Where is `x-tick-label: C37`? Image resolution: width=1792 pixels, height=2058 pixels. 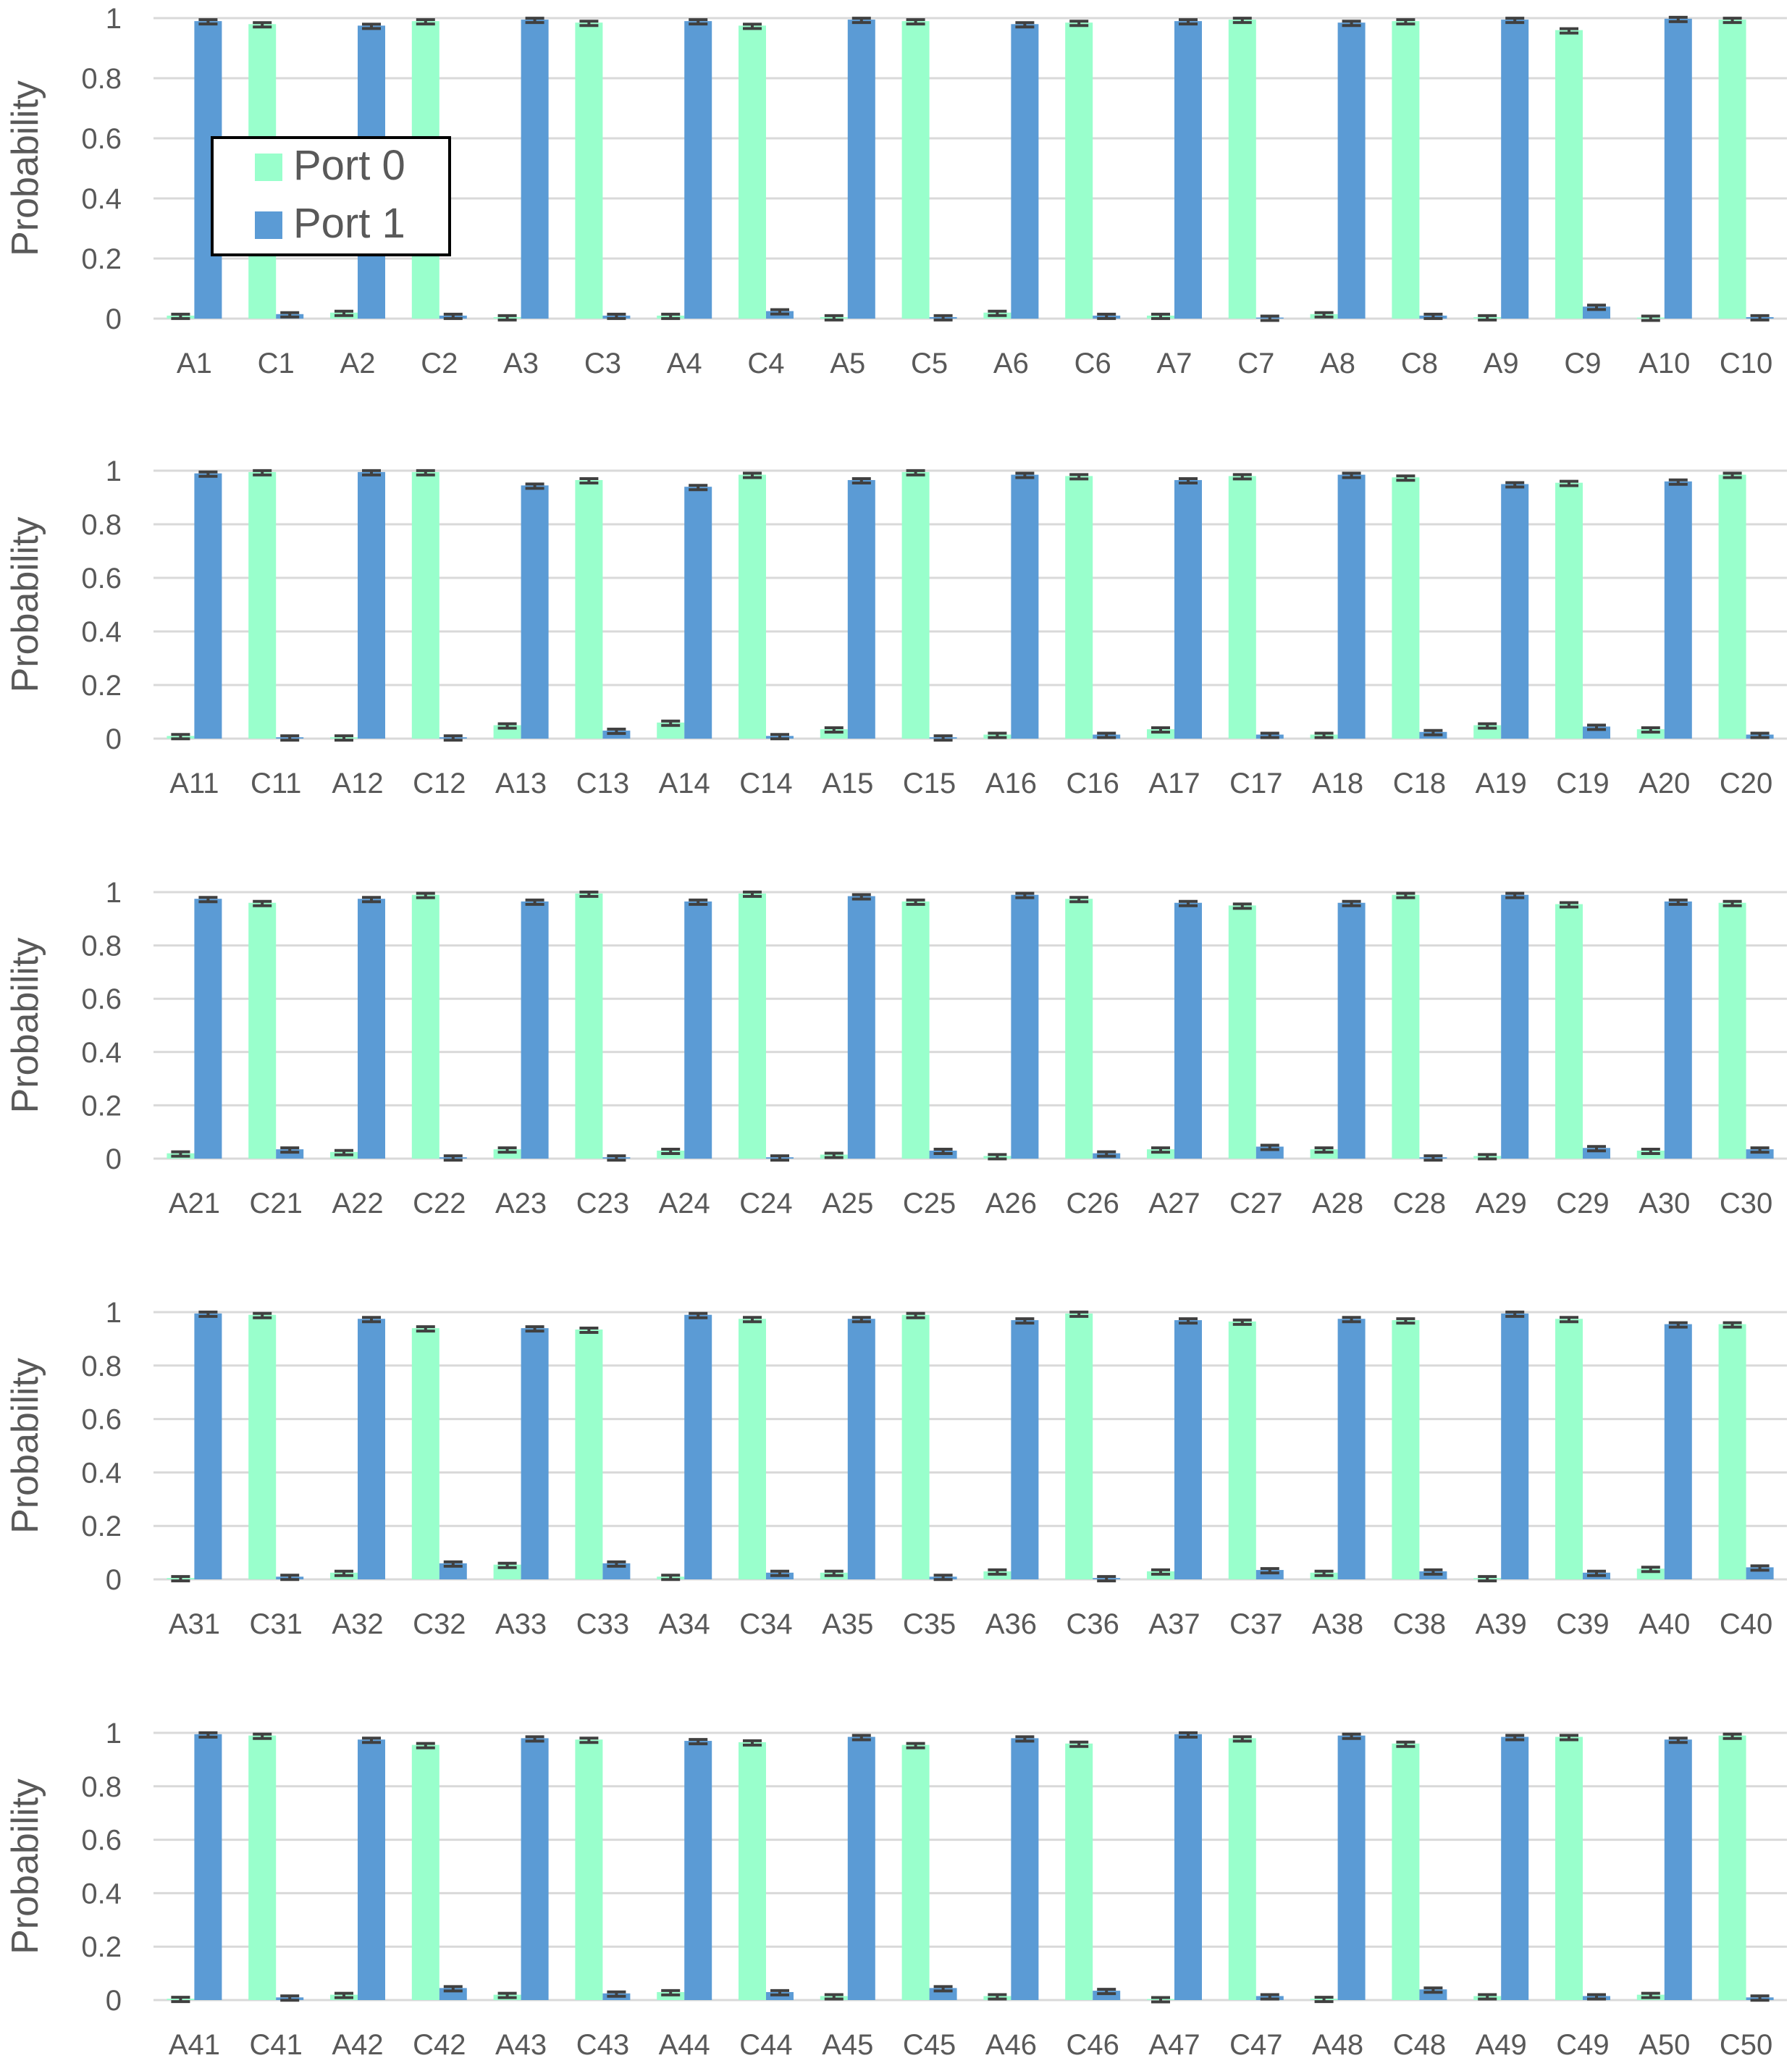
x-tick-label: C37 is located at coordinates (1255, 1624).